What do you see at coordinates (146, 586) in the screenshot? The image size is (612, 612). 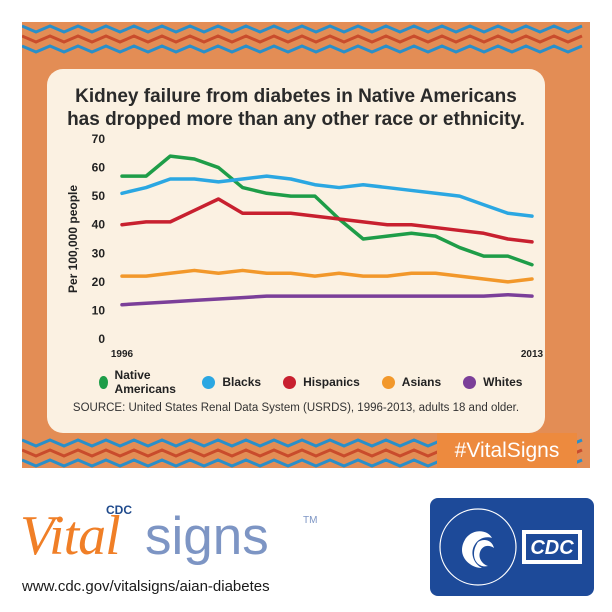 I see `vitalsigns-url-link: www.cdc.gov/vitalsigns/aian-diabetes` at bounding box center [146, 586].